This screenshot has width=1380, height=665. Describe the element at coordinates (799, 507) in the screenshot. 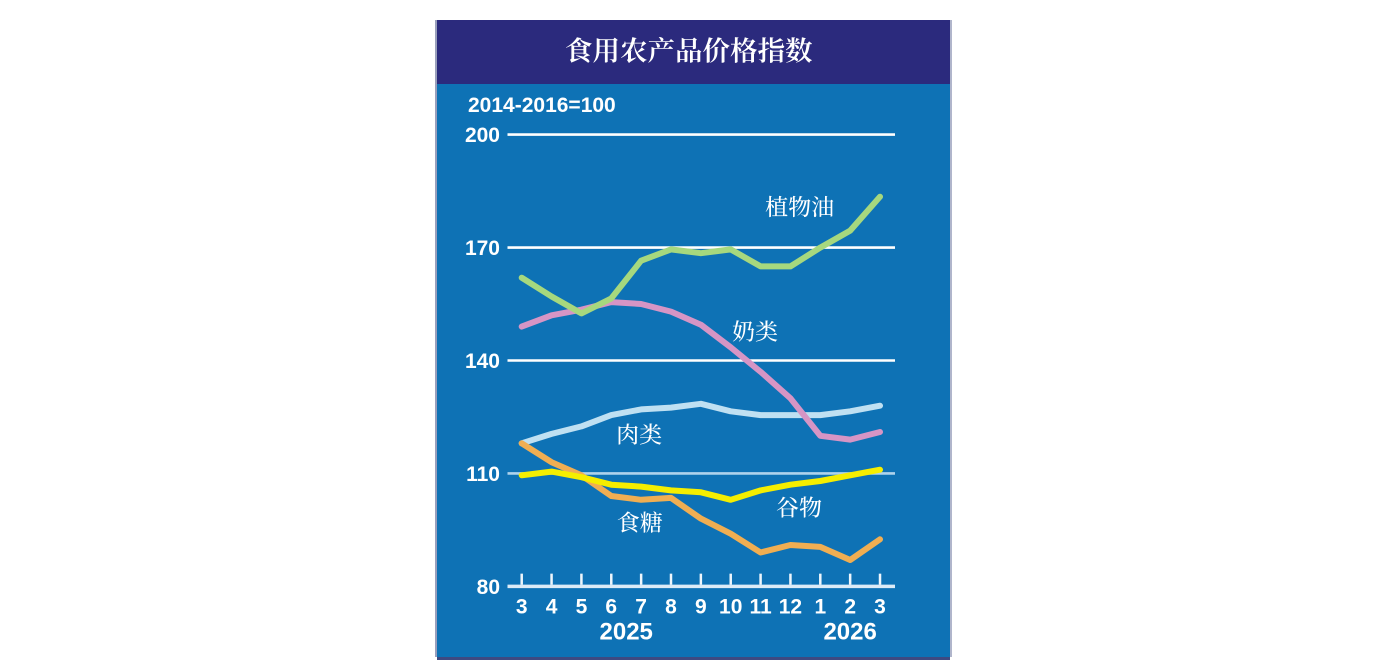

I see `series-label-grains` at that location.